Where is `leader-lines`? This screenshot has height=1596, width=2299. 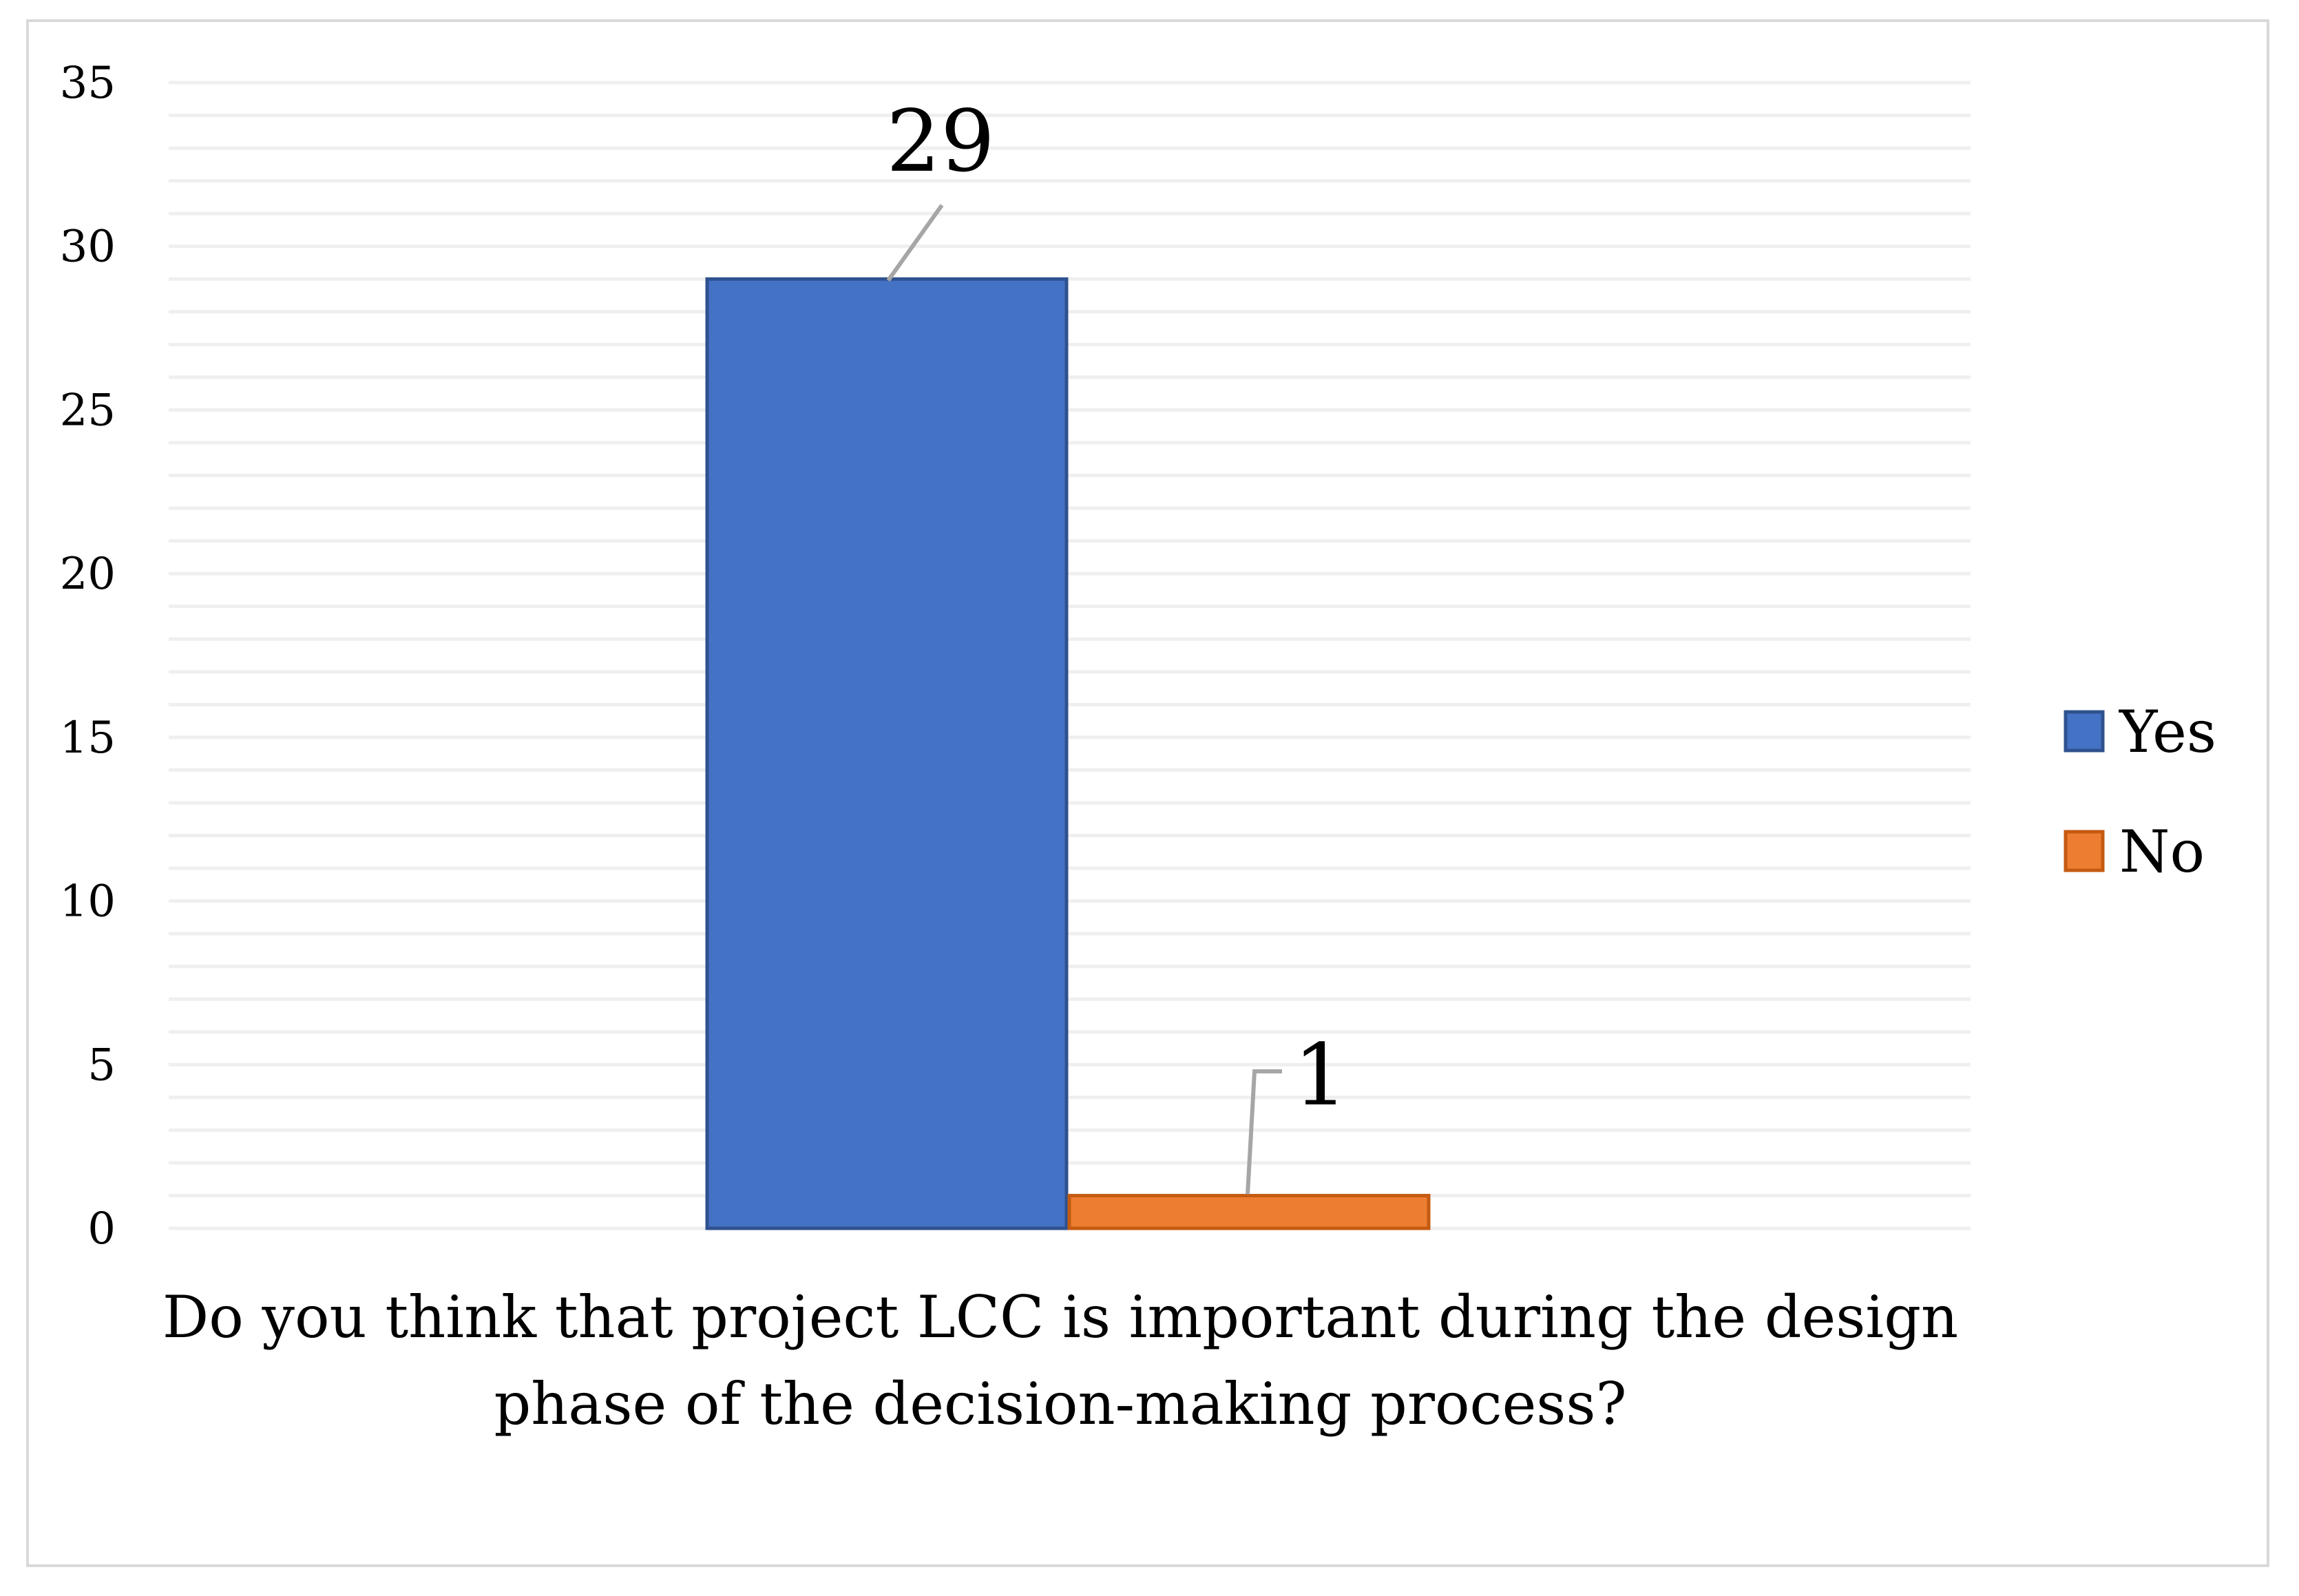
leader-lines is located at coordinates (1084, 699).